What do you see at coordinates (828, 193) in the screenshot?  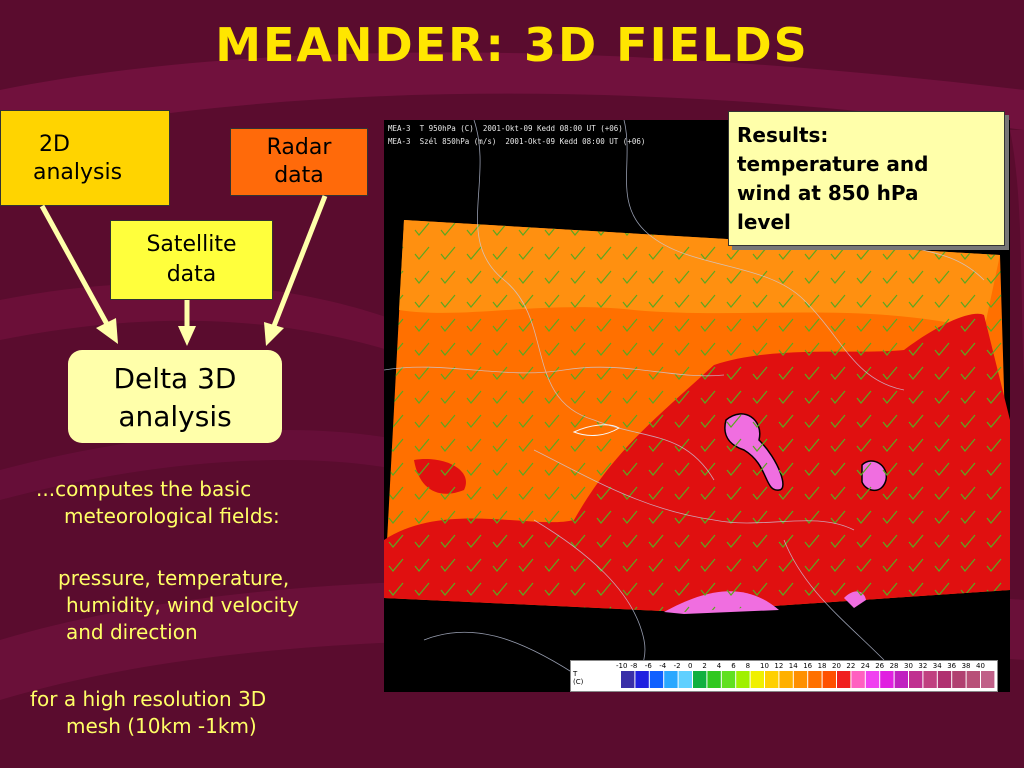 I see `results-line2: wind at 850 hPa` at bounding box center [828, 193].